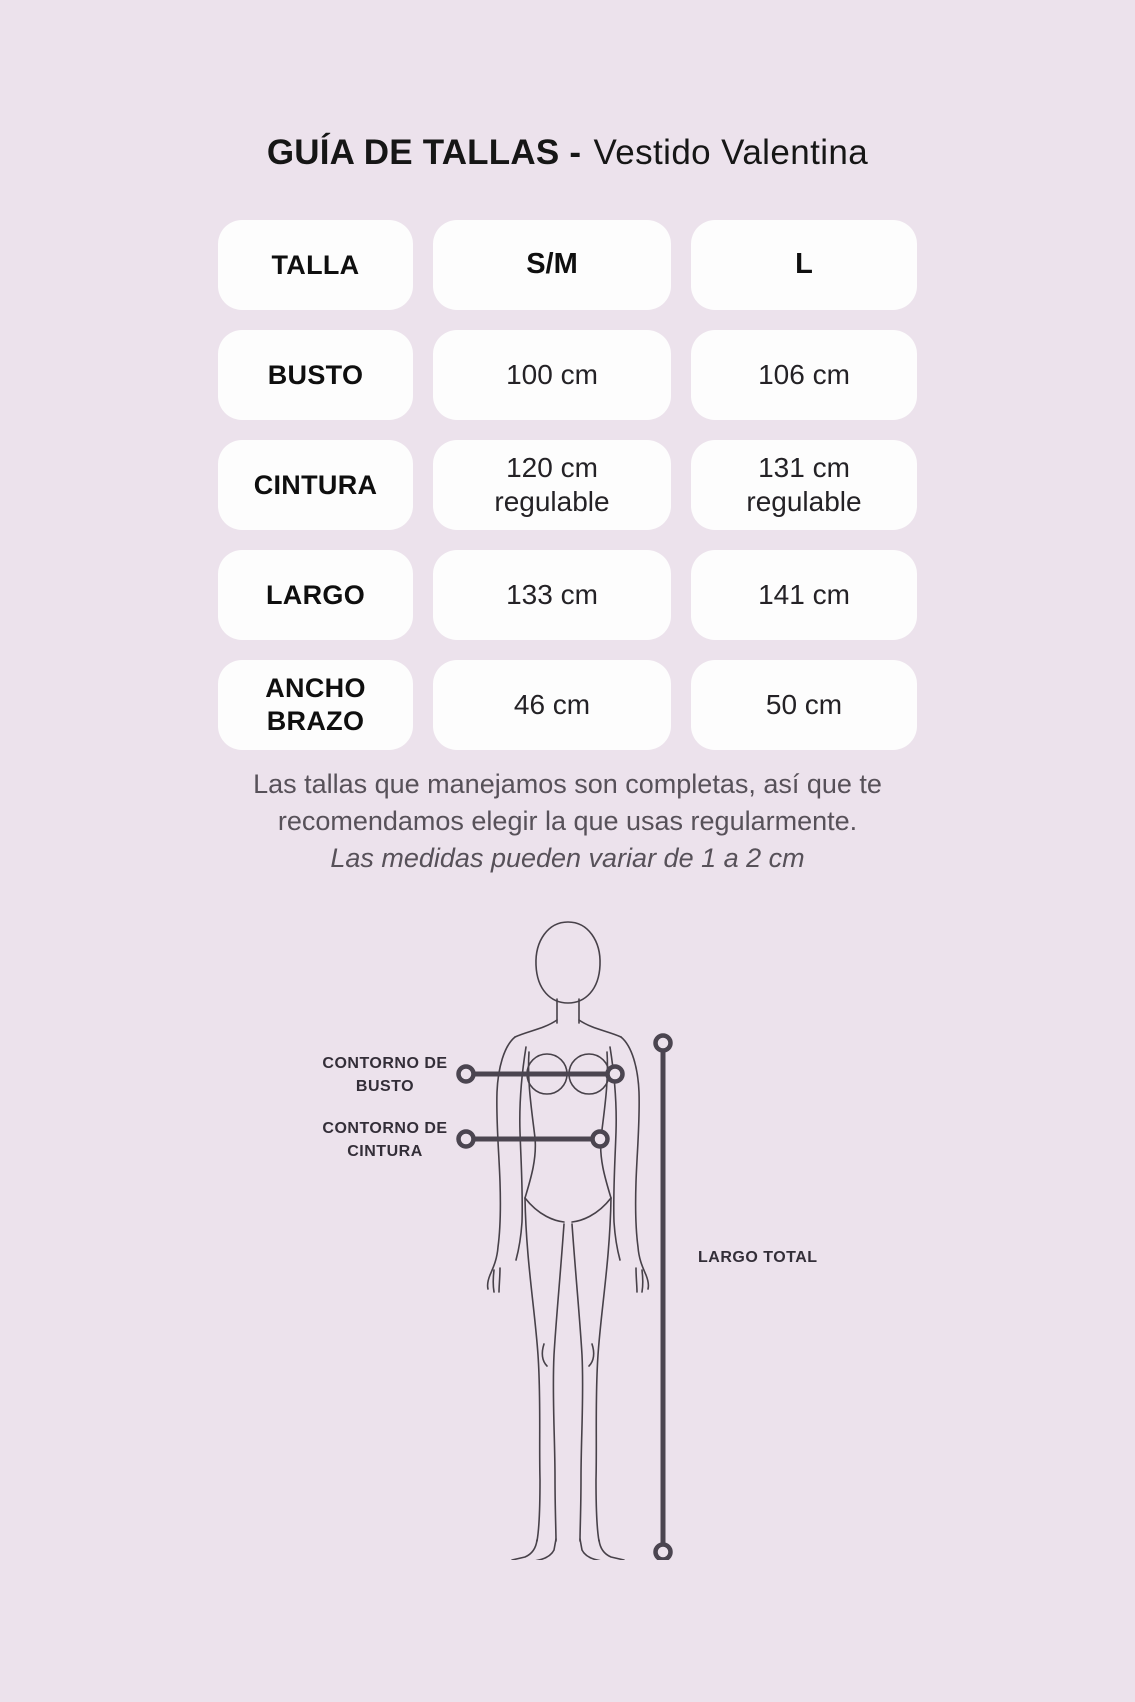  What do you see at coordinates (552, 375) in the screenshot?
I see `busto-value-sm: 100 cm` at bounding box center [552, 375].